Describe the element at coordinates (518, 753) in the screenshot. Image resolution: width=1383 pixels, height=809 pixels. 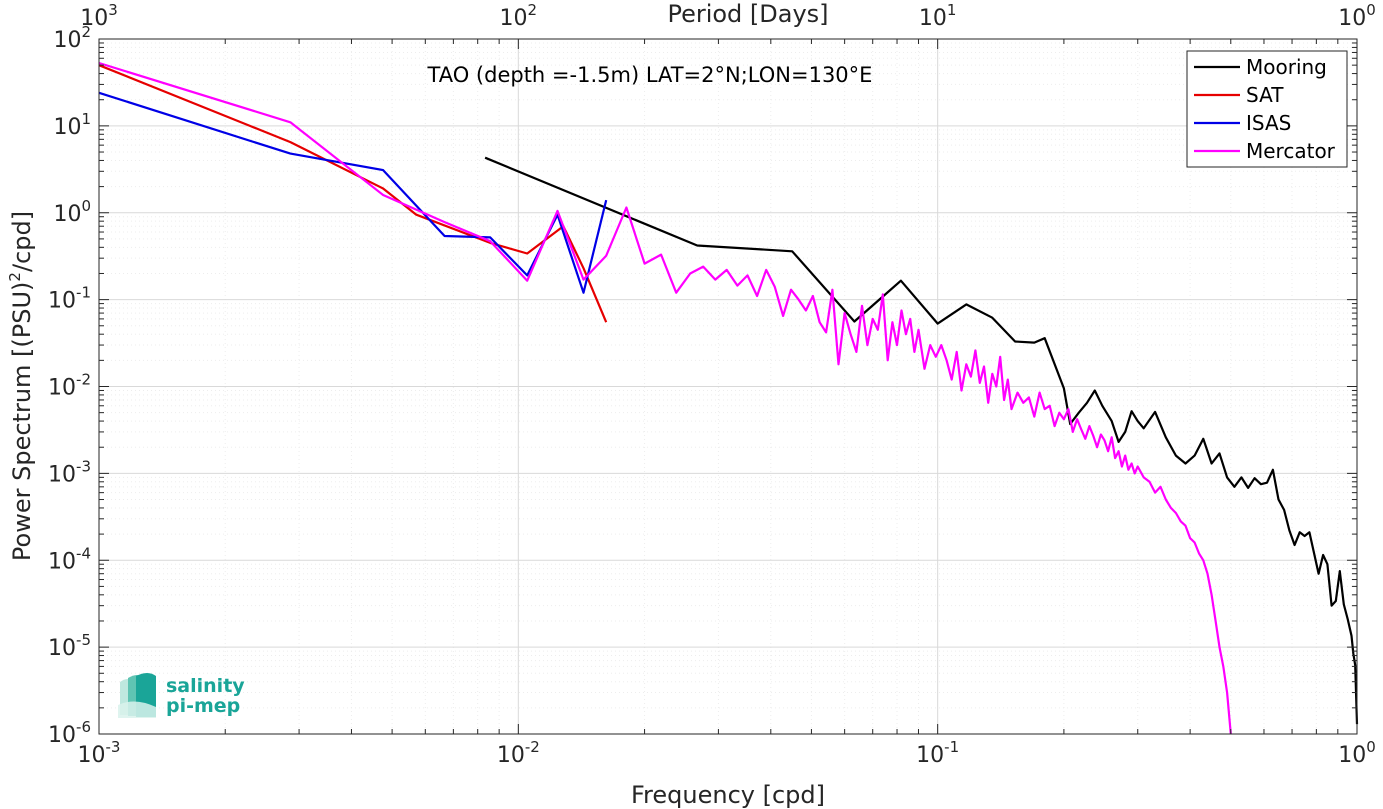
I see `x-tick-label: 10⁻²` at that location.